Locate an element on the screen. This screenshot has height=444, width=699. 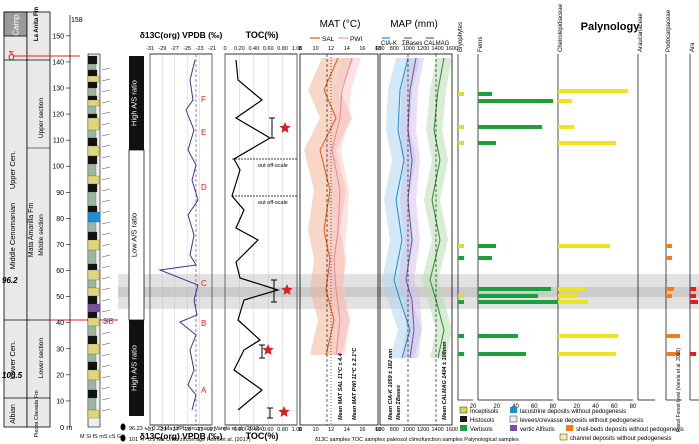
map-calmag-band is located at coordinates (437, 208).